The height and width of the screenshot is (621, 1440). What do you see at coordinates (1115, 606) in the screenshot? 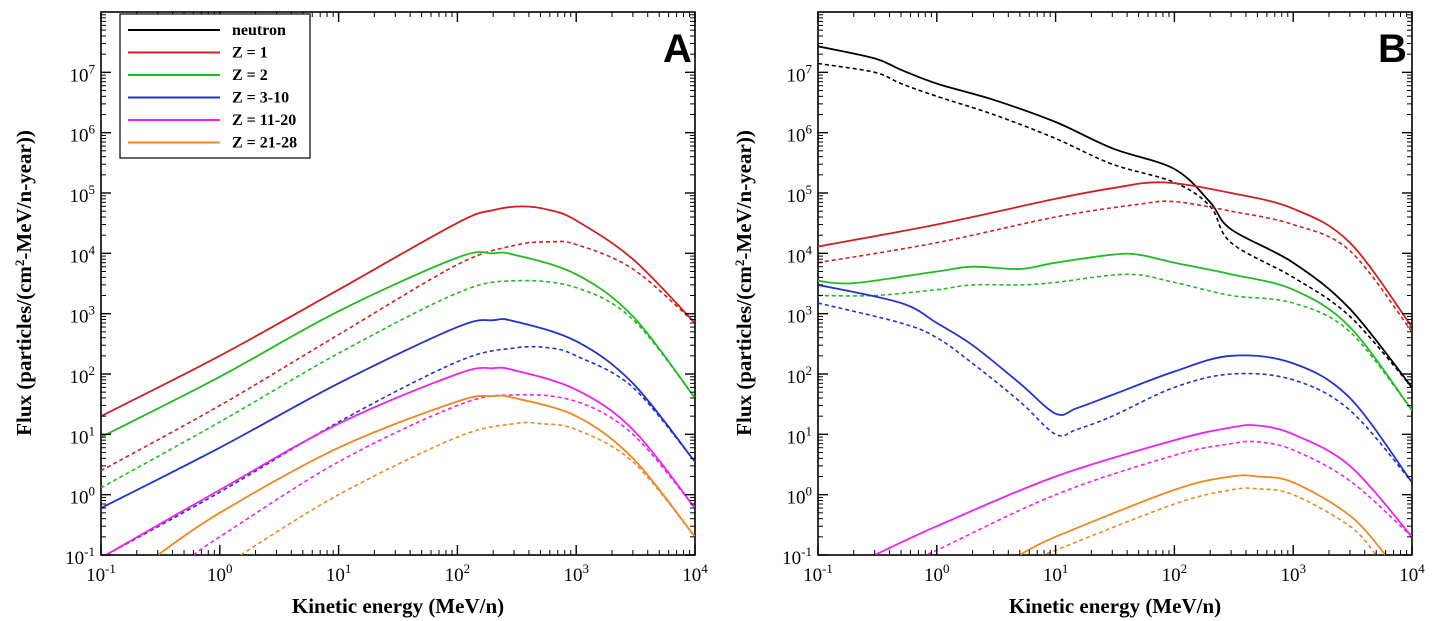
I see `x-axis-title-b: Kinetic energy (MeV/n)` at bounding box center [1115, 606].